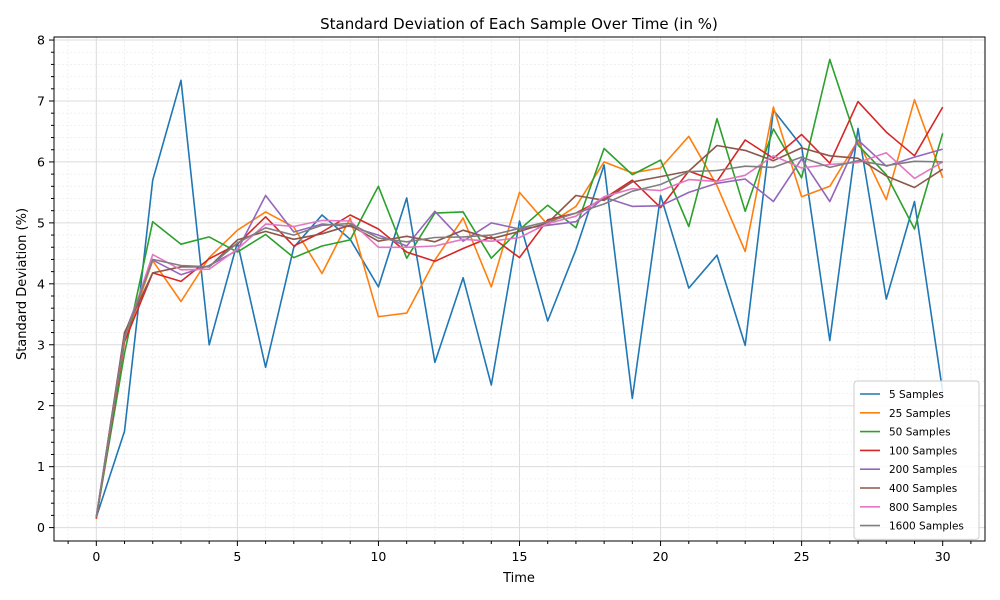 This screenshot has width=1000, height=600. Describe the element at coordinates (923, 451) in the screenshot. I see `legend-label: 100 Samples` at that location.